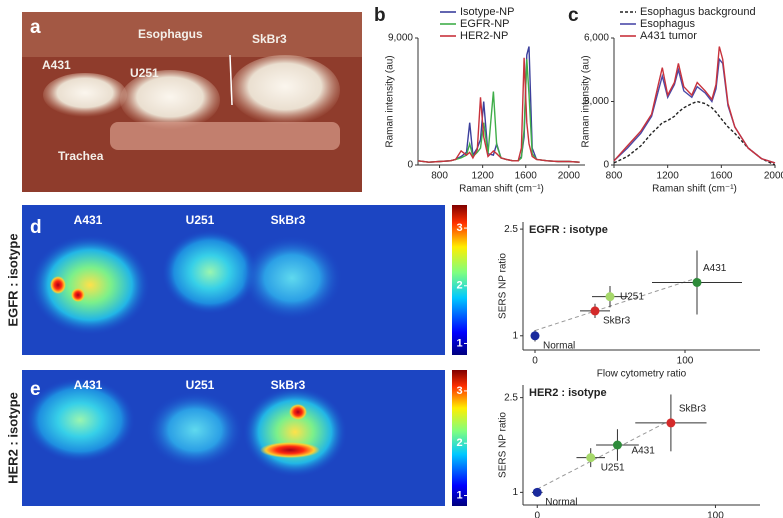 The width and height of the screenshot is (783, 518). What do you see at coordinates (35, 27) in the screenshot?
I see `panel-letter: a` at bounding box center [35, 27].